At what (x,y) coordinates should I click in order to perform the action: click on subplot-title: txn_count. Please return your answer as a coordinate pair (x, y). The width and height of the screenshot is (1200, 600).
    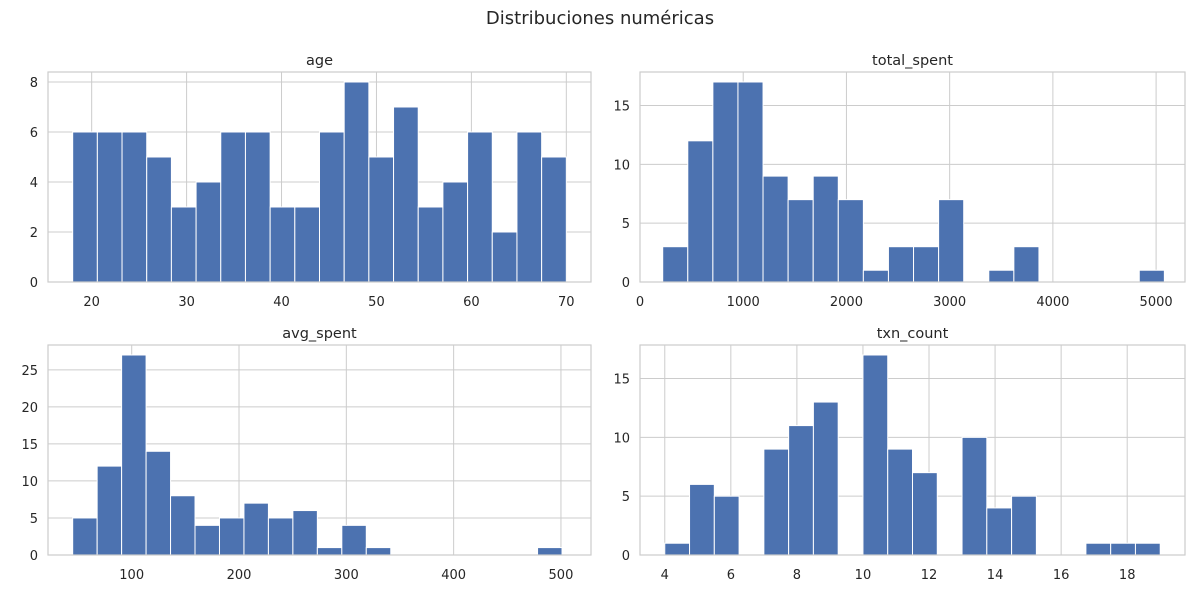
    Looking at the image, I should click on (913, 334).